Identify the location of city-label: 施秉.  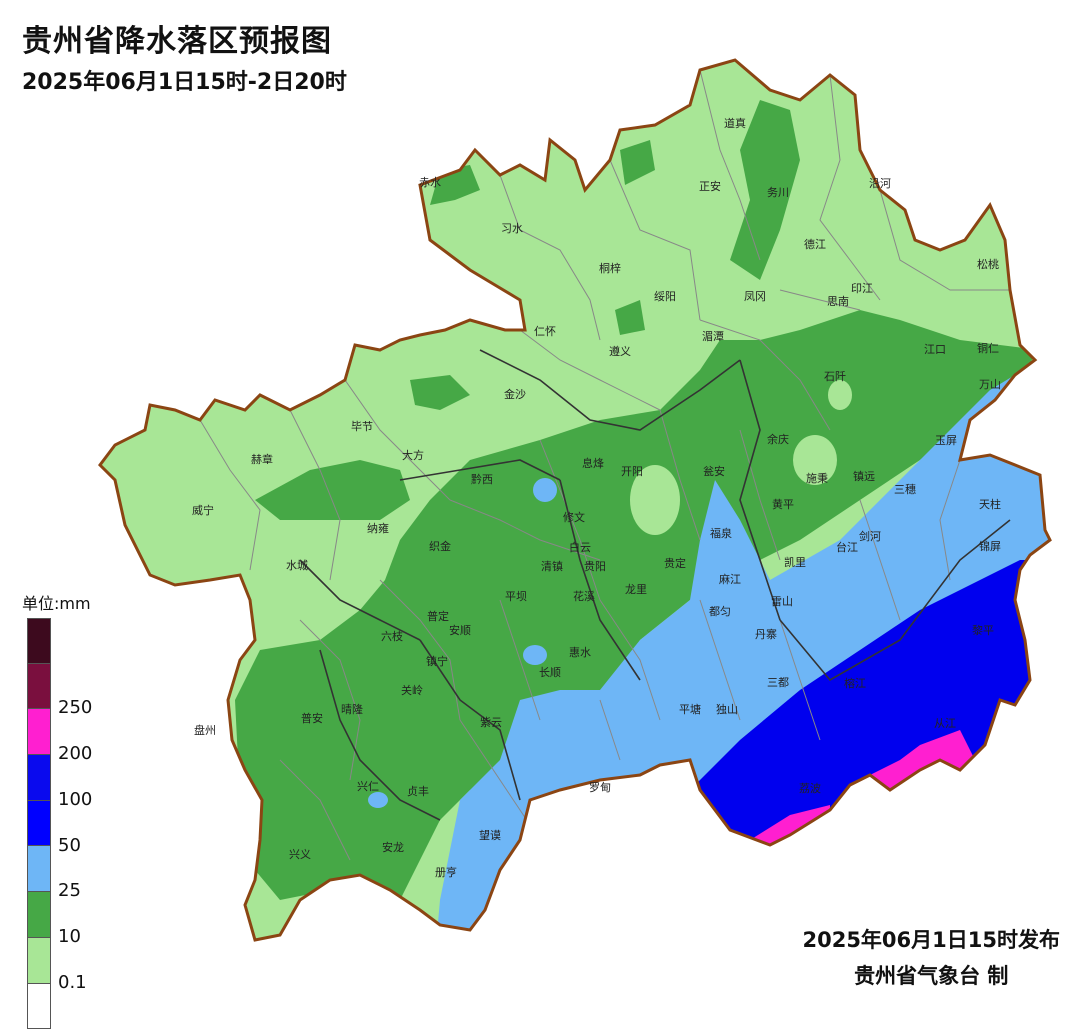
(817, 478).